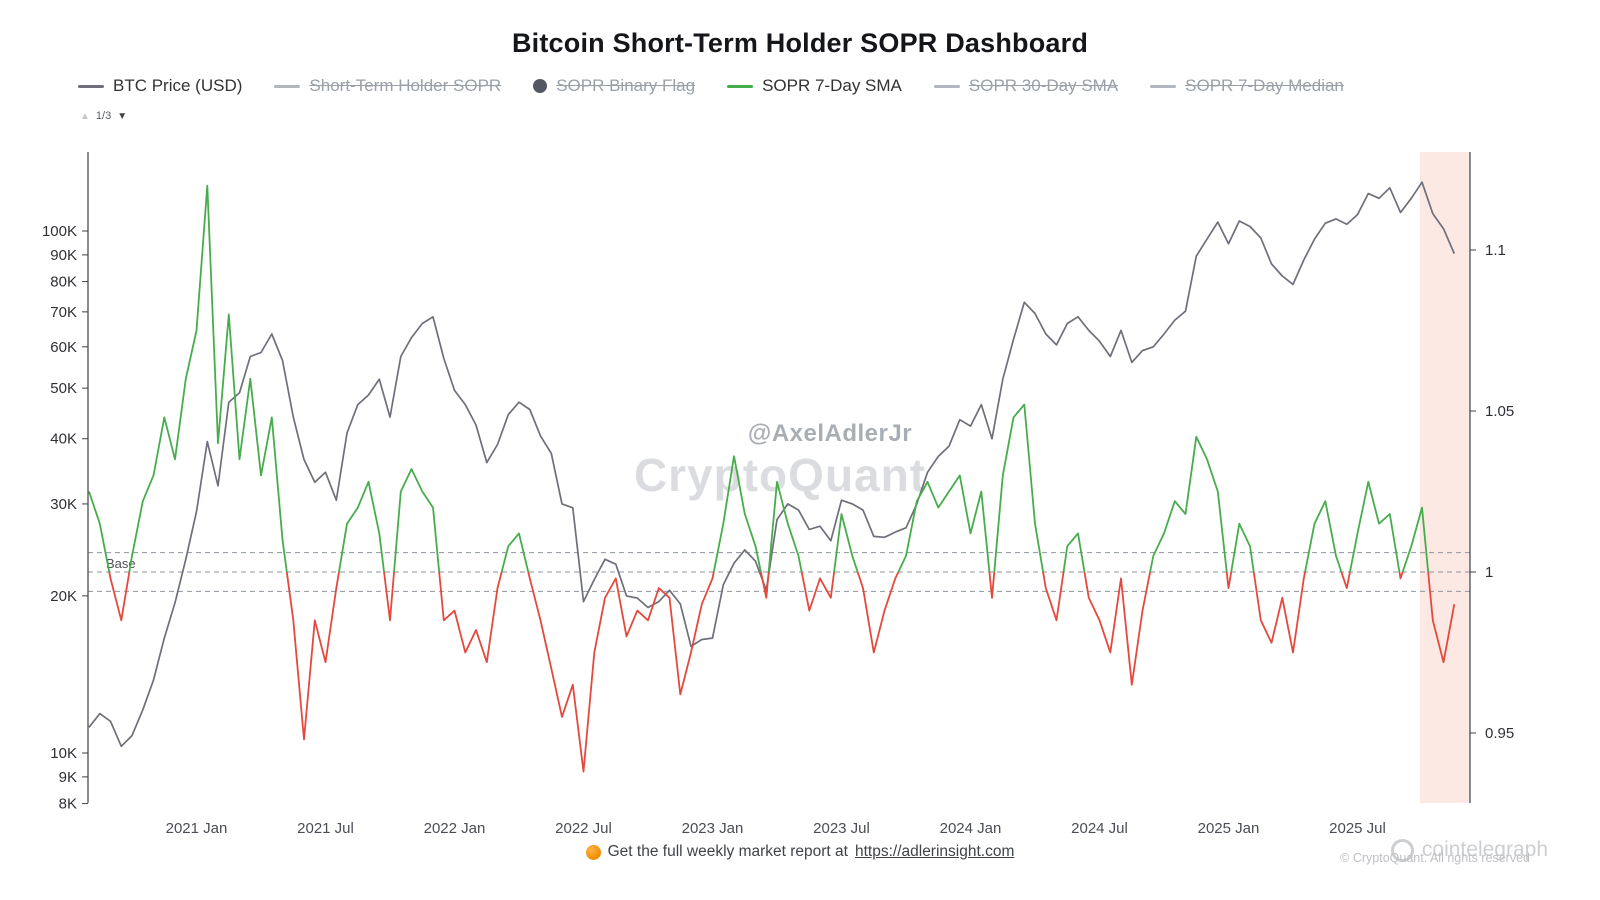  Describe the element at coordinates (178, 85) in the screenshot. I see `legend-item-label: BTC Price (USD)` at that location.